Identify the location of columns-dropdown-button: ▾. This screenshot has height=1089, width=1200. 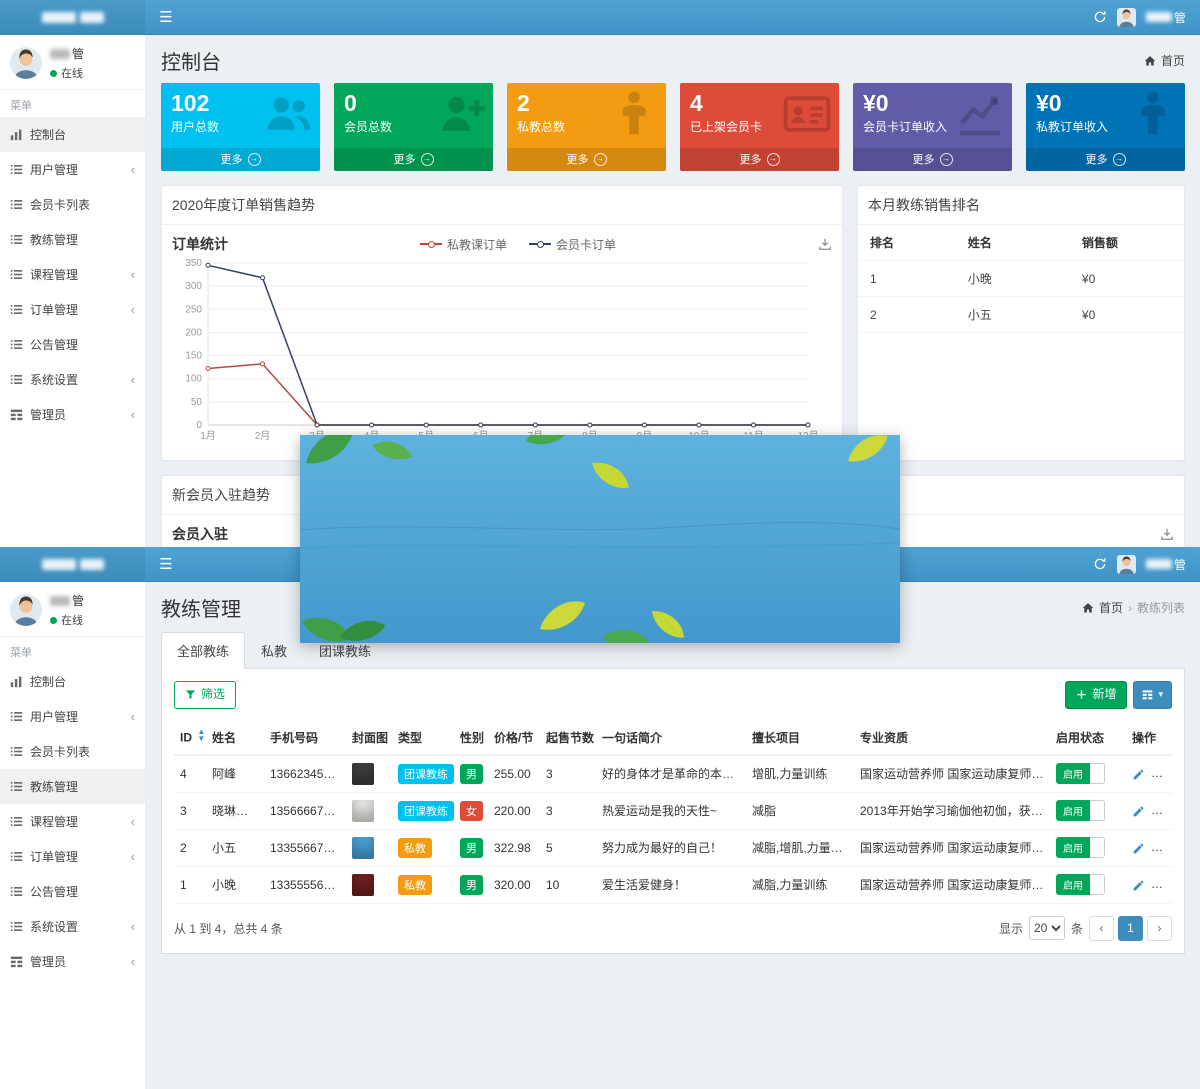
(1152, 695).